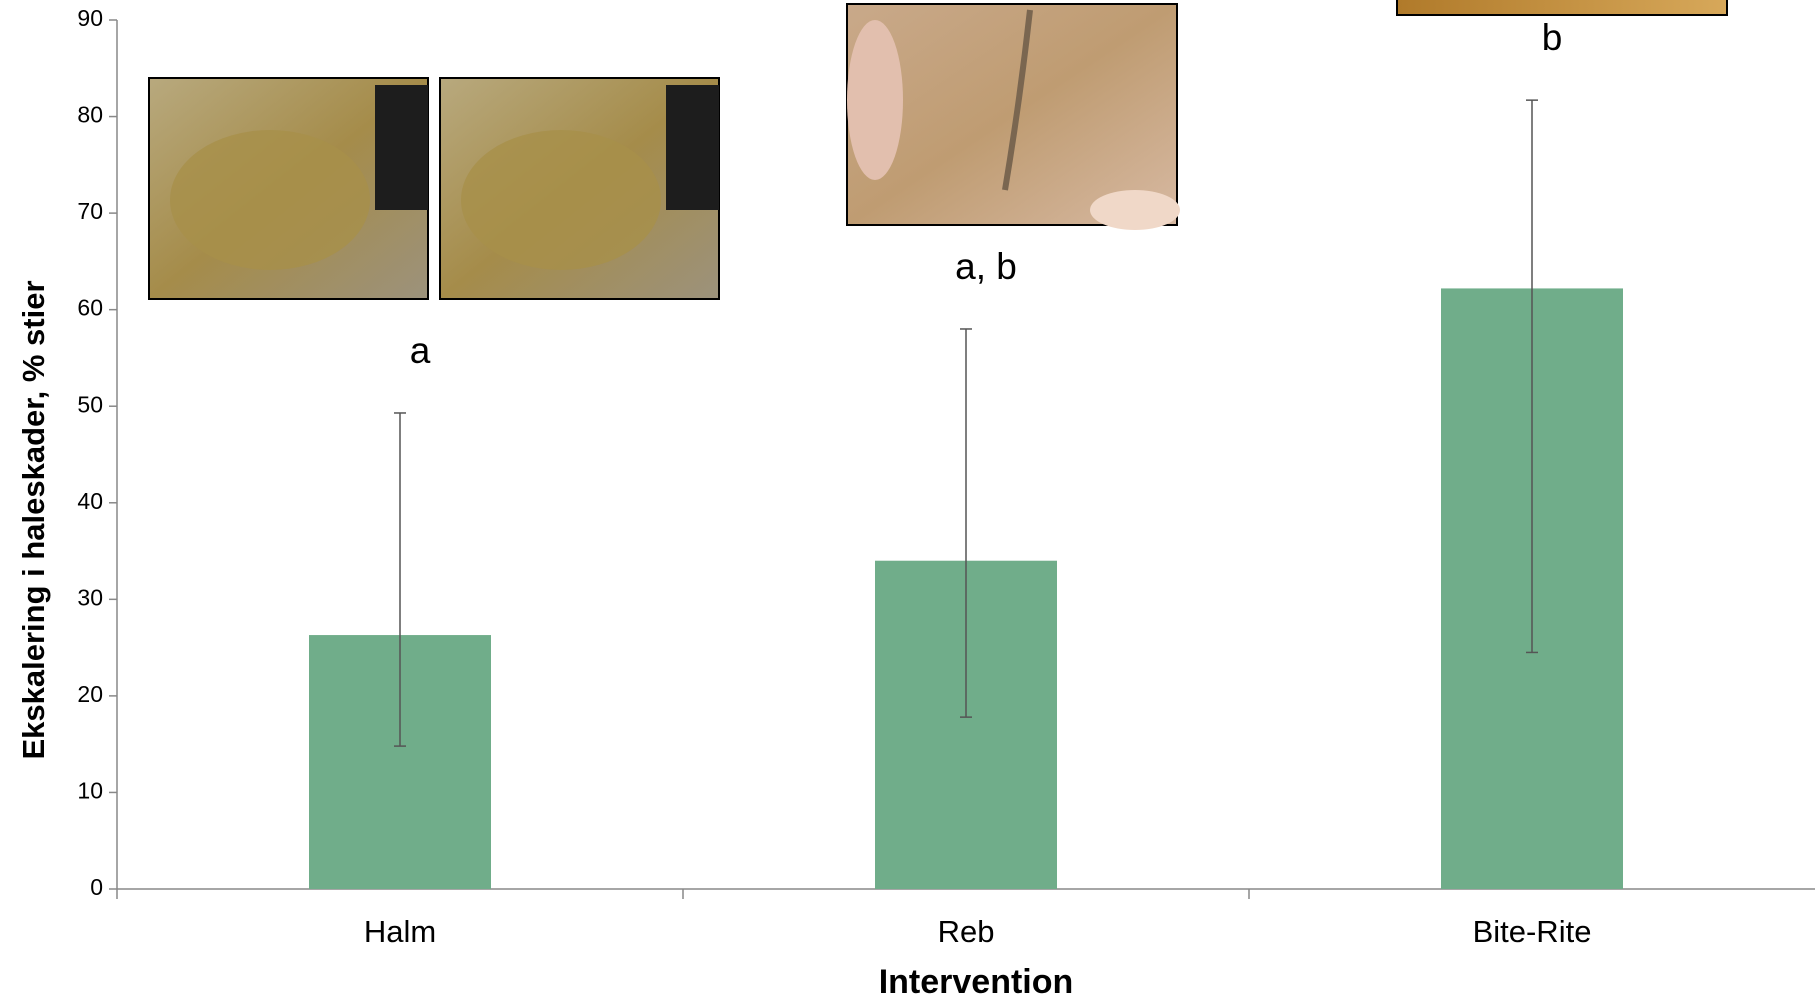  Describe the element at coordinates (90, 18) in the screenshot. I see `y-tick-label: 90` at that location.